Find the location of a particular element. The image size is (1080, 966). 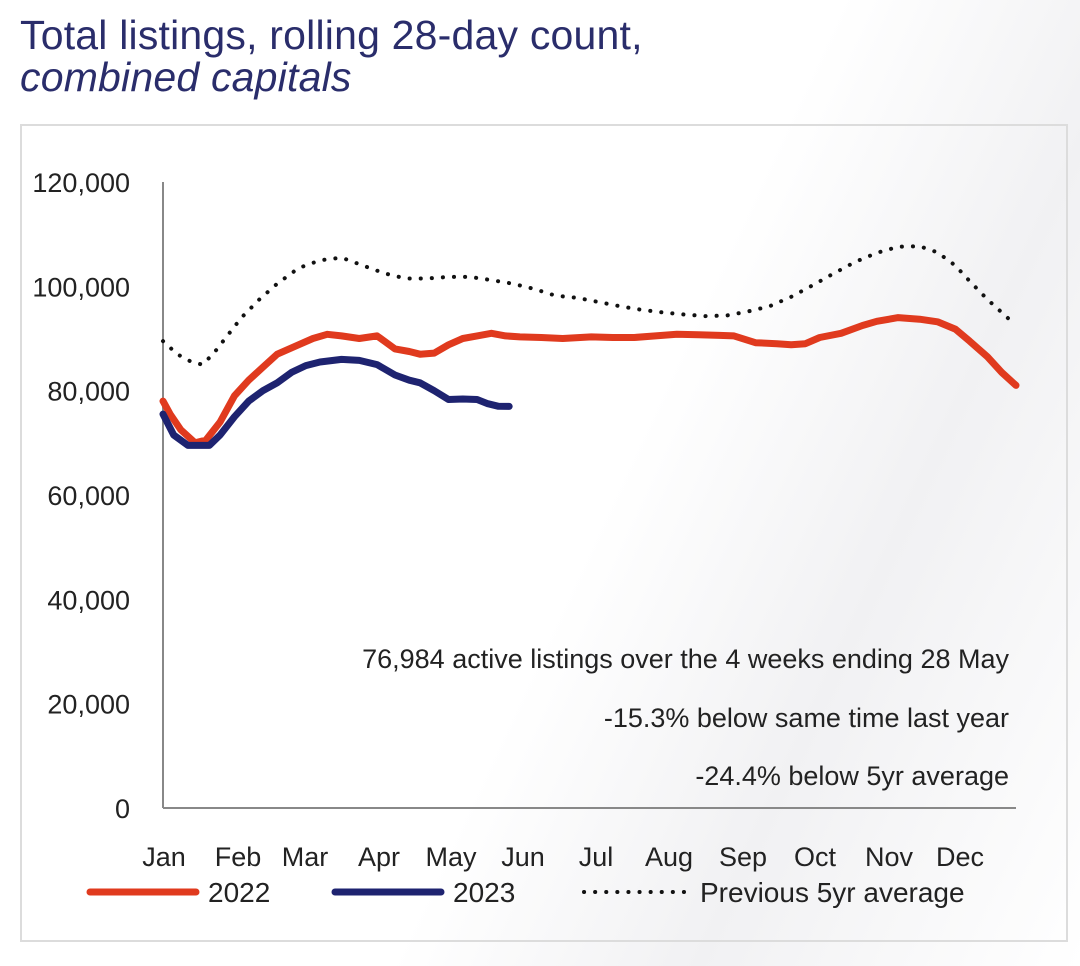

x-tick-label: May is located at coordinates (451, 857).